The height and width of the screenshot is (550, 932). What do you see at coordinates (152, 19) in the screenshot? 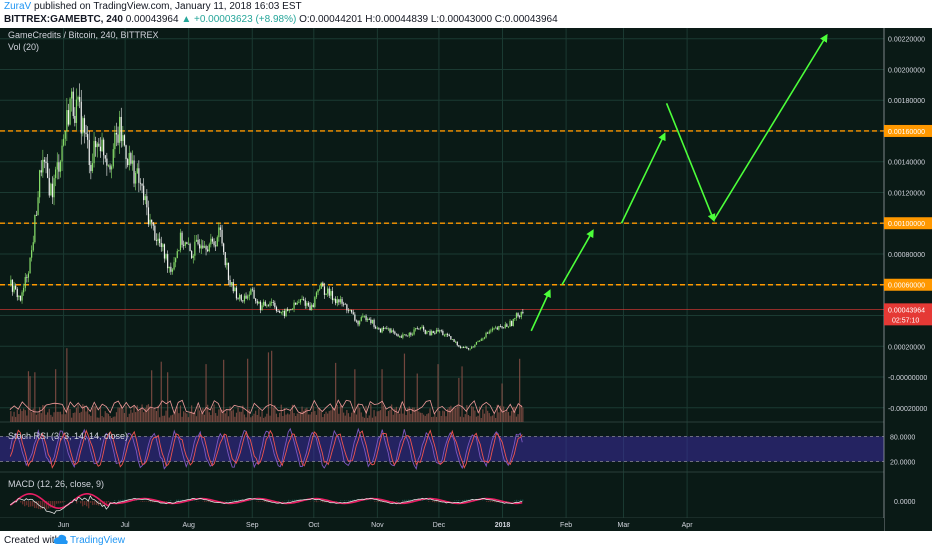
I see `last-price: 0.00043964` at bounding box center [152, 19].